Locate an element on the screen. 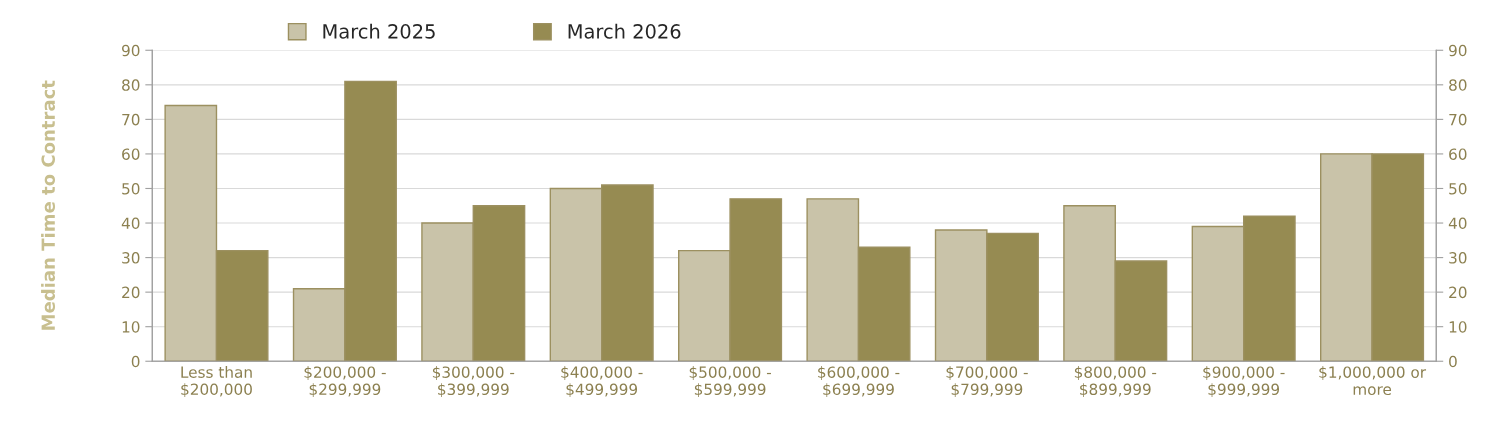 The width and height of the screenshot is (1493, 426). y-tick-label: 50 is located at coordinates (131, 188).